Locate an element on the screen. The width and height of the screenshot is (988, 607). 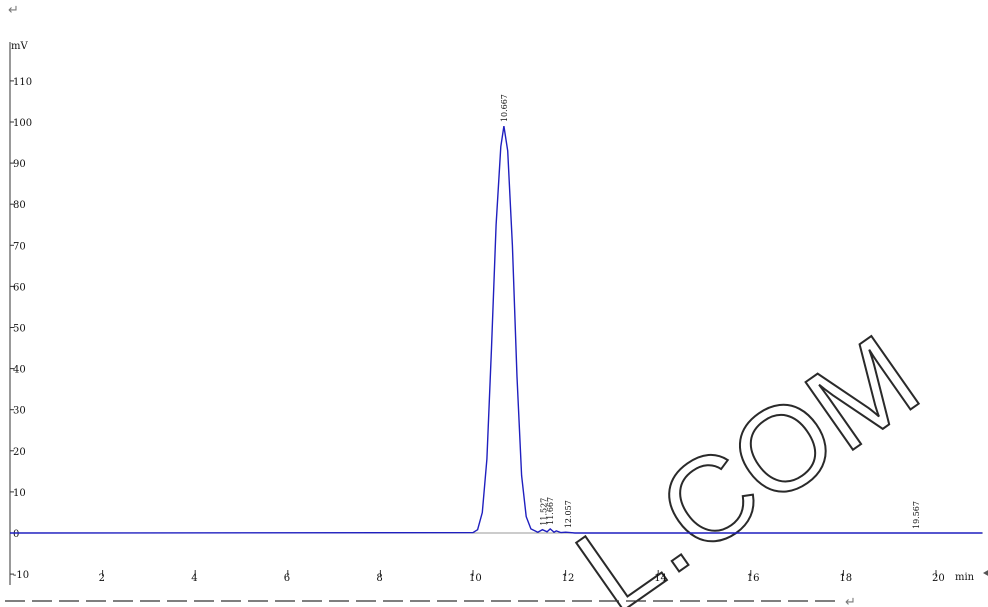
y-tick-label: 0 is located at coordinates (16, 534).